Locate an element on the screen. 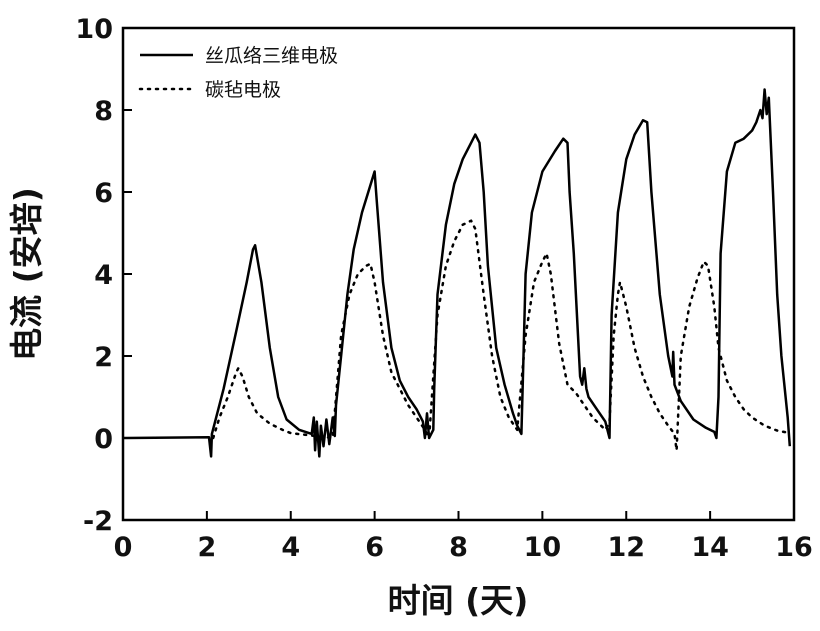 The width and height of the screenshot is (820, 631). x-tick-label: 10 is located at coordinates (543, 547).